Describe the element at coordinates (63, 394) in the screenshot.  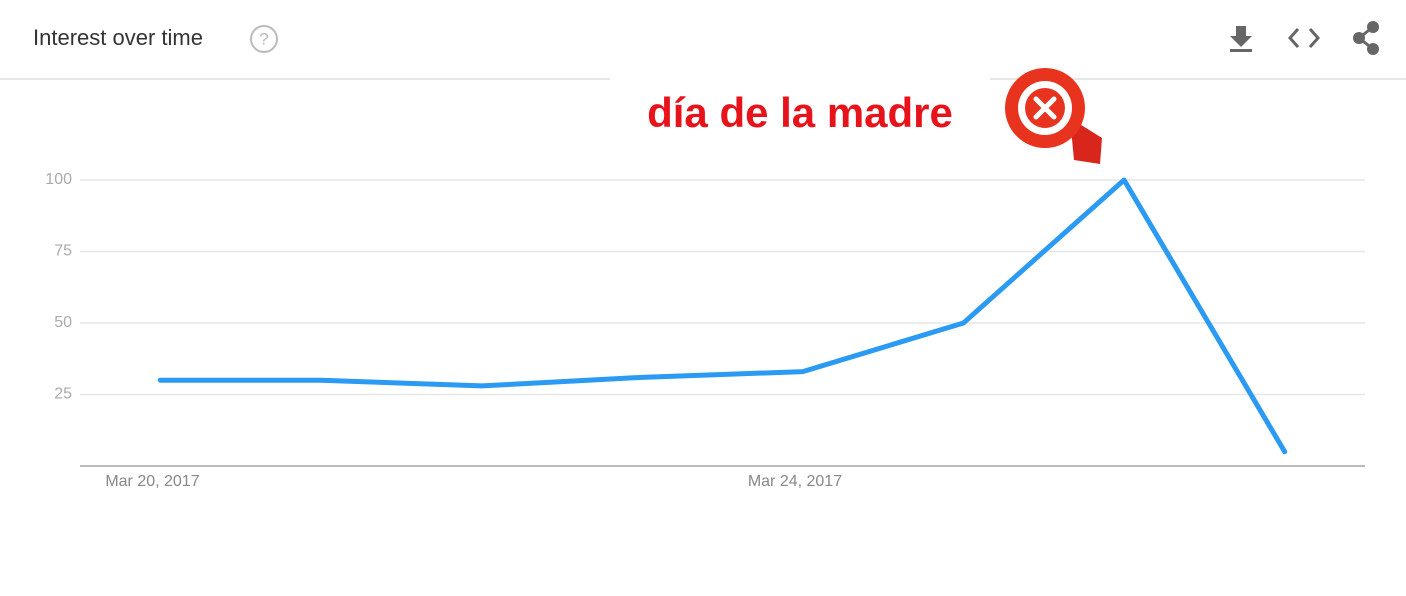
I see `y-tick-label: 25` at that location.